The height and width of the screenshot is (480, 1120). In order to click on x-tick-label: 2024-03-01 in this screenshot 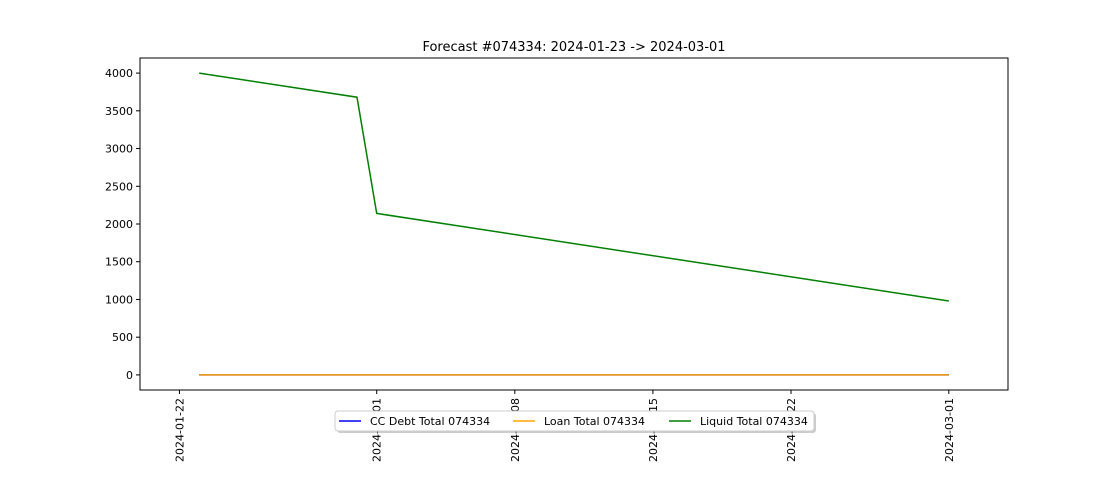, I will do `click(949, 430)`.